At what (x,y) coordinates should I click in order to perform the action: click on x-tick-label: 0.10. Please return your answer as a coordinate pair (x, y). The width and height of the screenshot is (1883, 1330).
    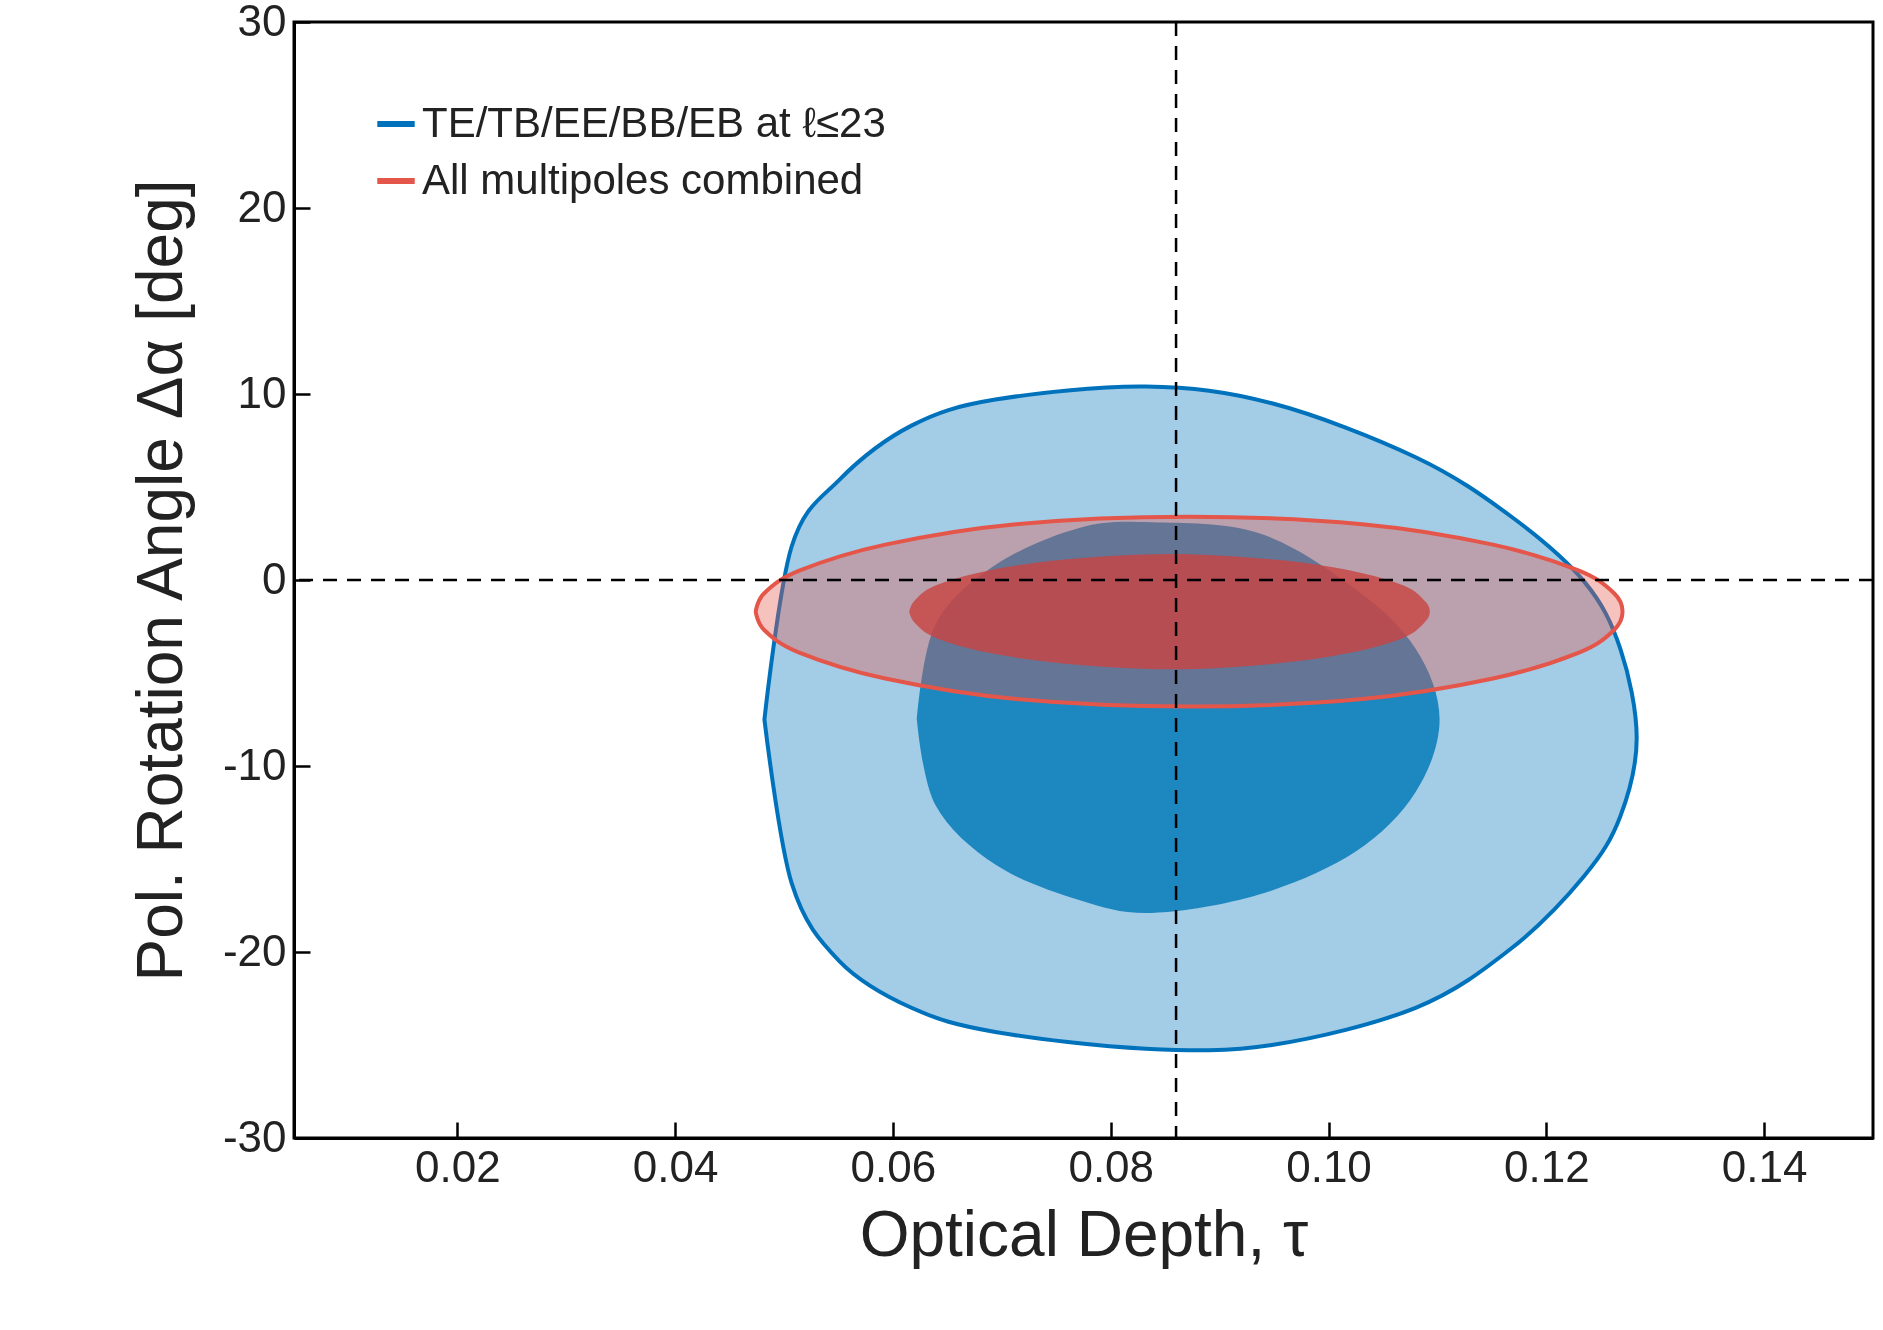
    Looking at the image, I should click on (1329, 1166).